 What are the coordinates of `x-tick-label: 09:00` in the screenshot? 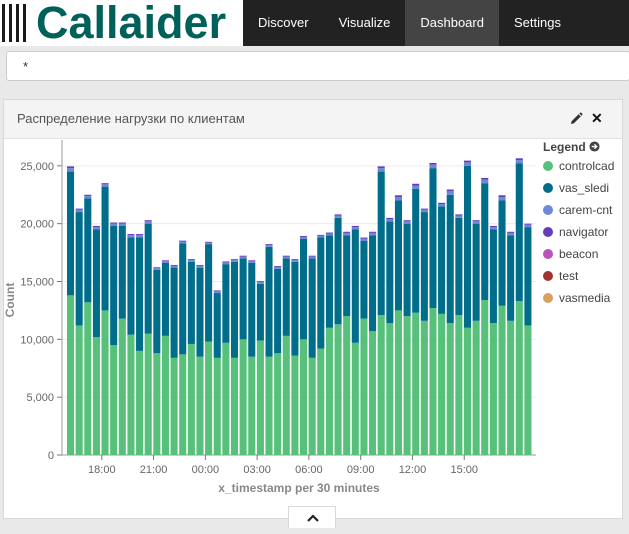 It's located at (361, 470).